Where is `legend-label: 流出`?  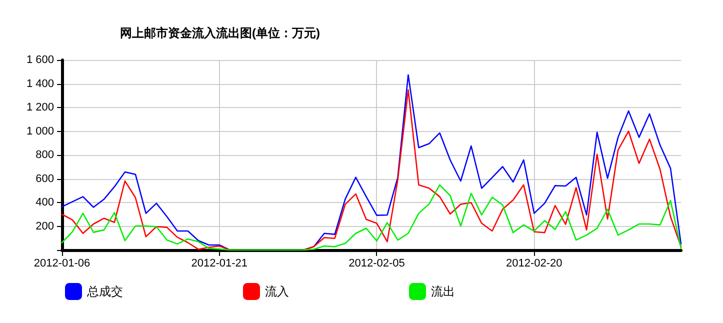 legend-label: 流出 is located at coordinates (443, 291).